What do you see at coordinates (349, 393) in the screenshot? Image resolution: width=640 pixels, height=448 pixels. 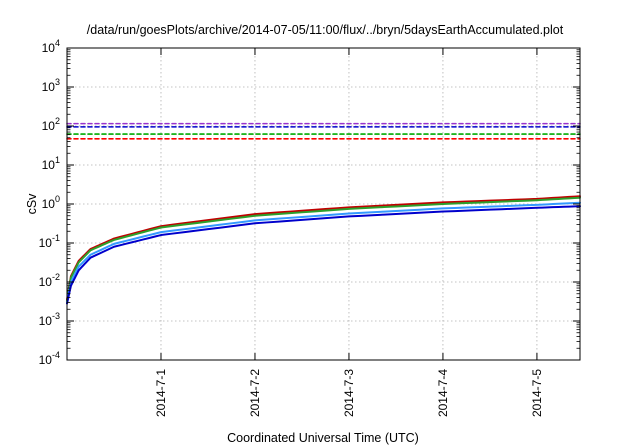 I see `x-tick-label: 2014-7-3` at bounding box center [349, 393].